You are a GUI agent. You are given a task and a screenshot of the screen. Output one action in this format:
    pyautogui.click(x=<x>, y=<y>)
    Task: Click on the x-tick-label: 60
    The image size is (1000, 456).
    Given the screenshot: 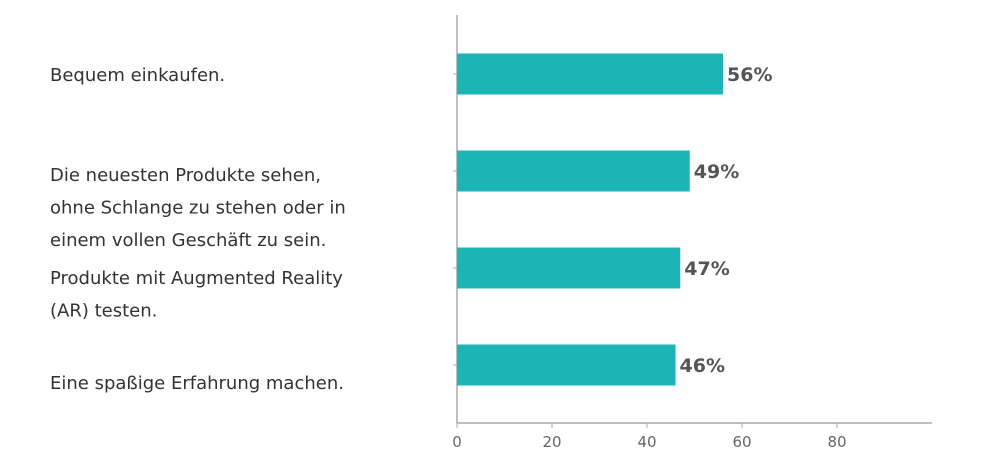 What is the action you would take?
    pyautogui.click(x=741, y=442)
    